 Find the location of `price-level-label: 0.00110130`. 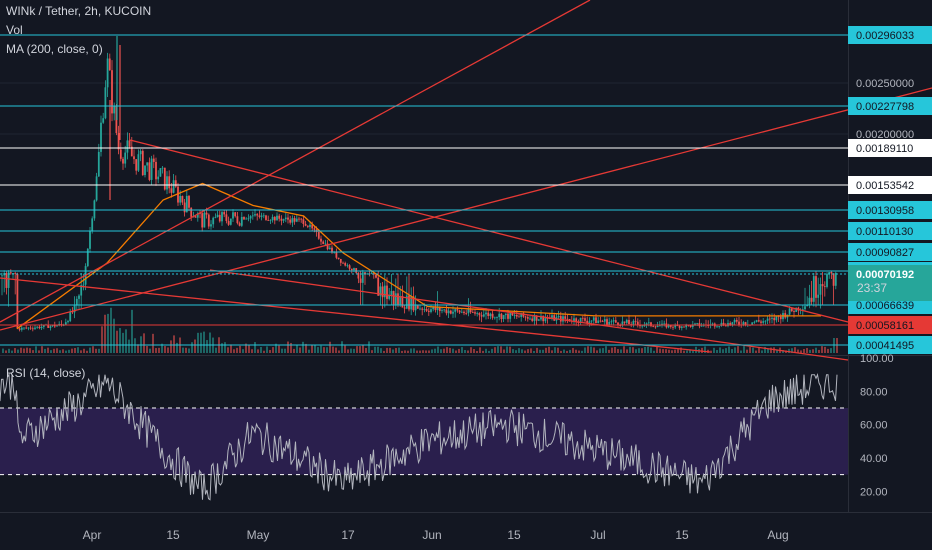

price-level-label: 0.00110130 is located at coordinates (884, 232).